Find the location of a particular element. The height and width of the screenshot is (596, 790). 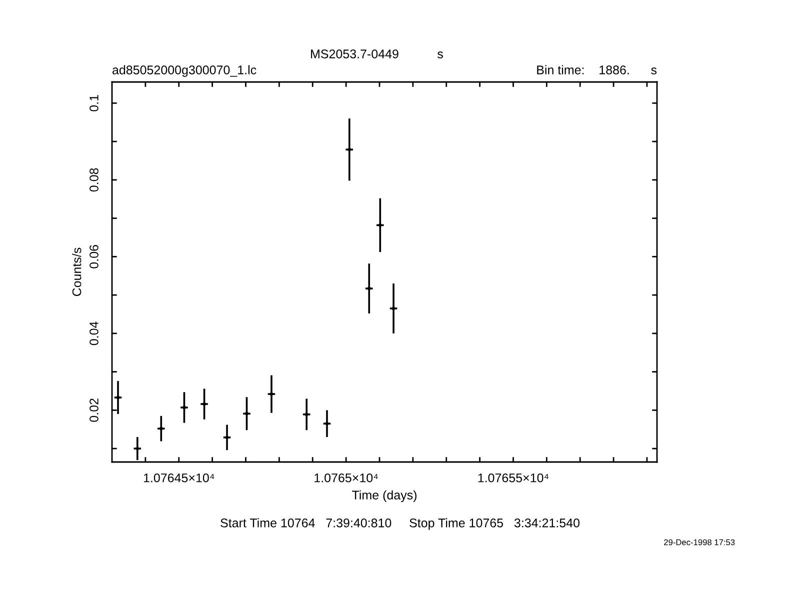

text: 29-Dec-1998 17:53 is located at coordinates (699, 542).